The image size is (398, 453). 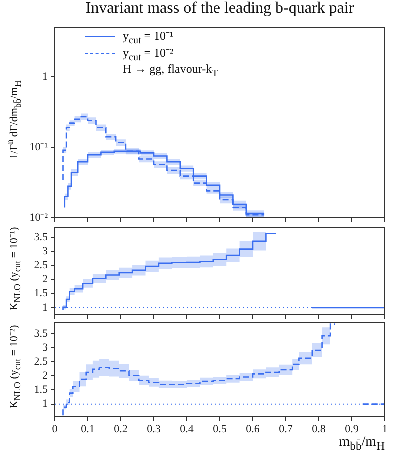 What do you see at coordinates (319, 429) in the screenshot?
I see `x-tick-label: 0.8` at bounding box center [319, 429].